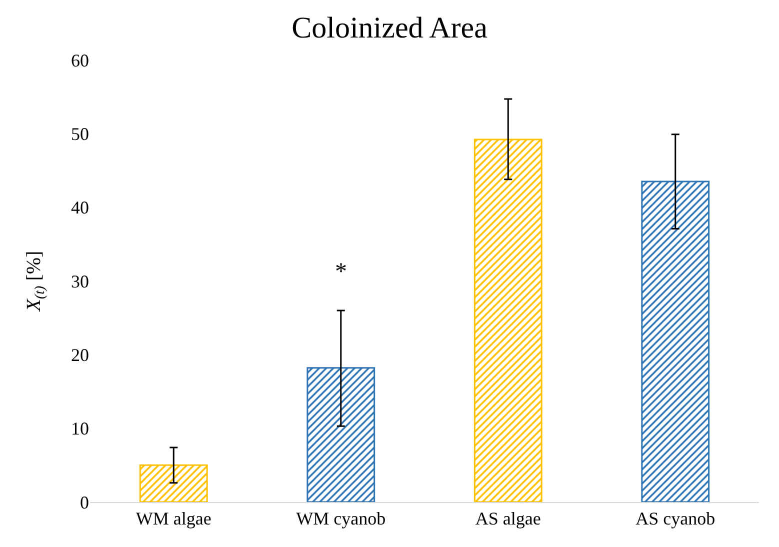 The image size is (779, 547). What do you see at coordinates (84, 502) in the screenshot?
I see `y-tick-label: 0` at bounding box center [84, 502].